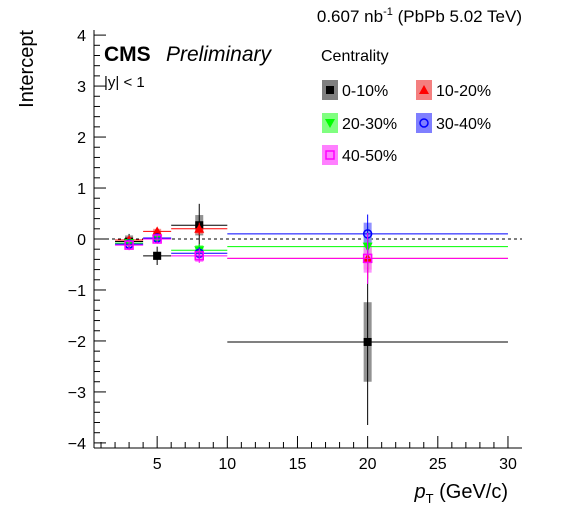 This screenshot has width=580, height=519. I want to click on legend-label: 0-10%, so click(365, 91).